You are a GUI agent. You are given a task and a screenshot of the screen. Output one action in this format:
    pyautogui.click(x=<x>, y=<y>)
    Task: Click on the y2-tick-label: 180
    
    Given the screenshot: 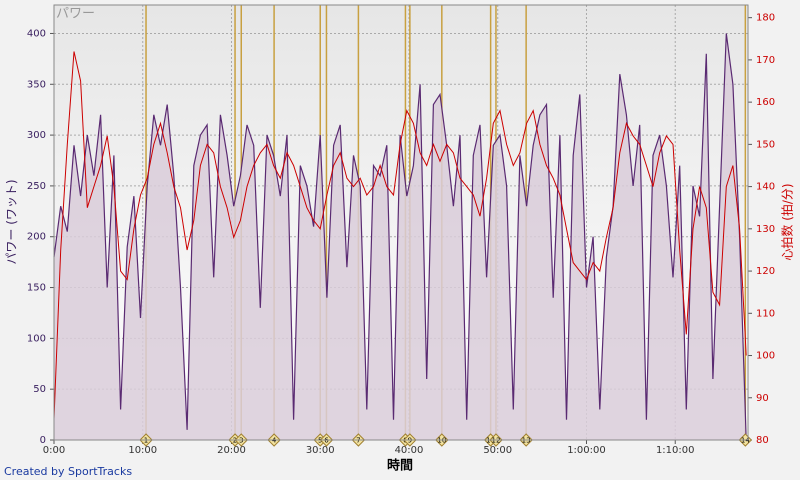 What is the action you would take?
    pyautogui.click(x=765, y=18)
    